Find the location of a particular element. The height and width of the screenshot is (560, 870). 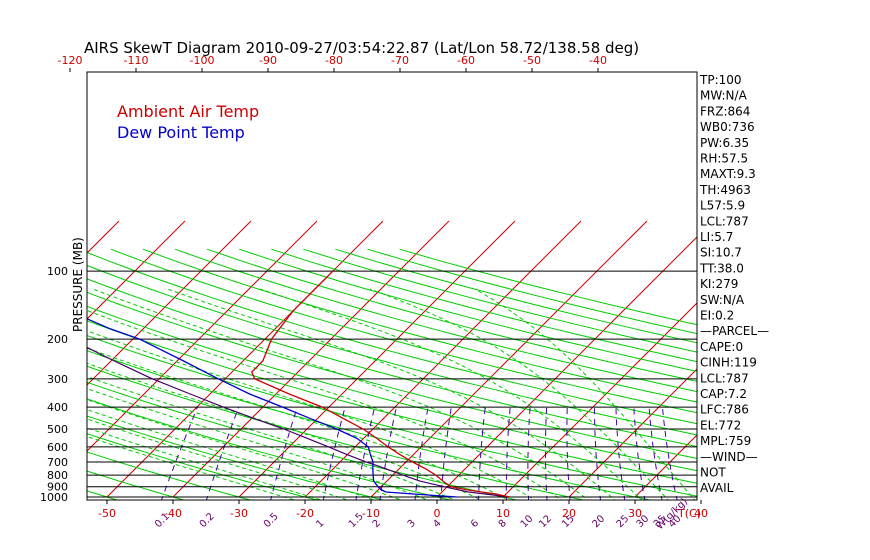

parcel-curve is located at coordinates (298, 422).